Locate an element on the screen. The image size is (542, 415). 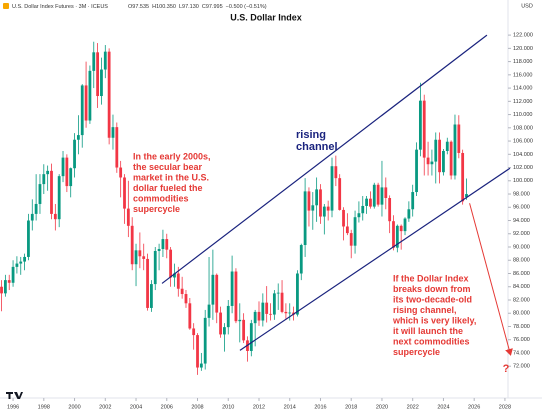
ohlc-value: C97.995 is located at coordinates (212, 7).